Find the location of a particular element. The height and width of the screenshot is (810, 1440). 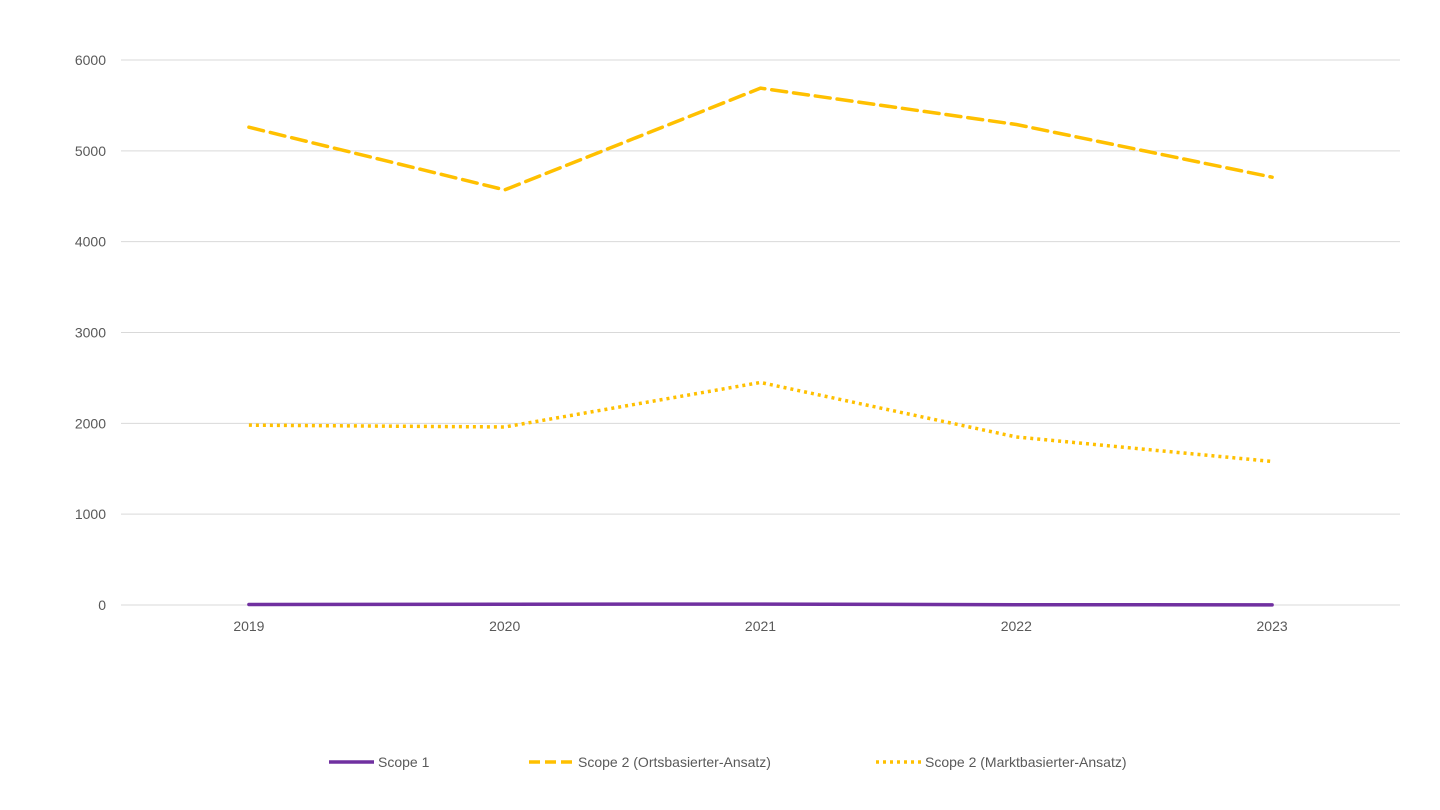

legend-label-1: Scope 1 is located at coordinates (404, 762).